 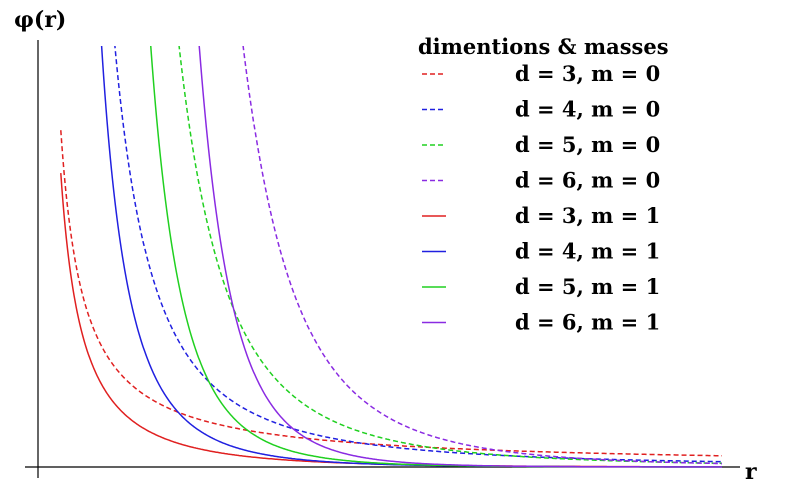 I want to click on x-axis-label: r, so click(x=751, y=472).